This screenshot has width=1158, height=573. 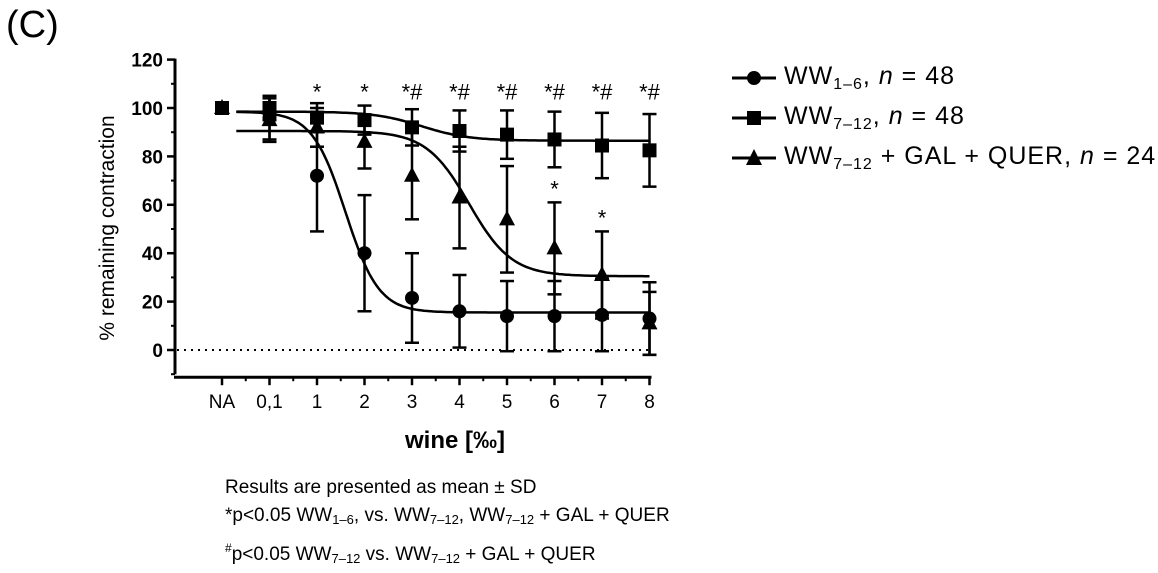 What do you see at coordinates (107, 227) in the screenshot?
I see `y-axis-label: % remaining contraction` at bounding box center [107, 227].